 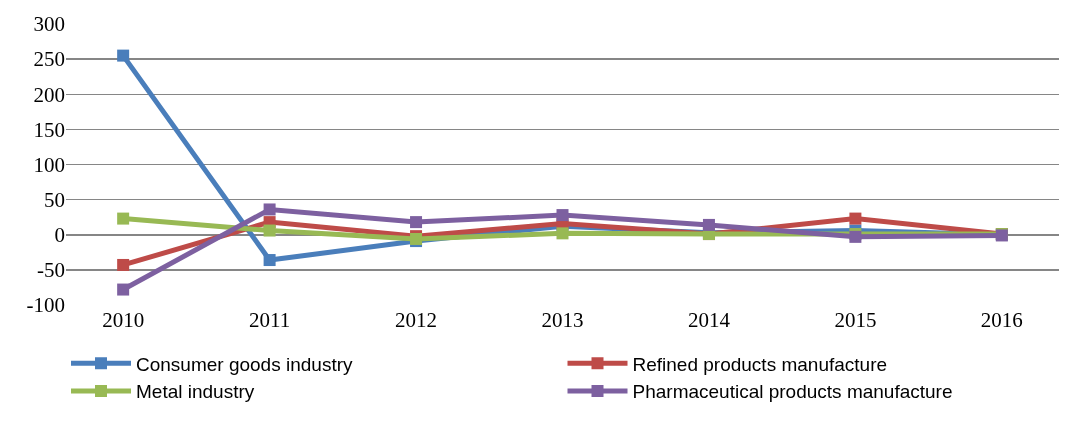 I want to click on legend-label: Refined products manufacture, so click(x=760, y=364).